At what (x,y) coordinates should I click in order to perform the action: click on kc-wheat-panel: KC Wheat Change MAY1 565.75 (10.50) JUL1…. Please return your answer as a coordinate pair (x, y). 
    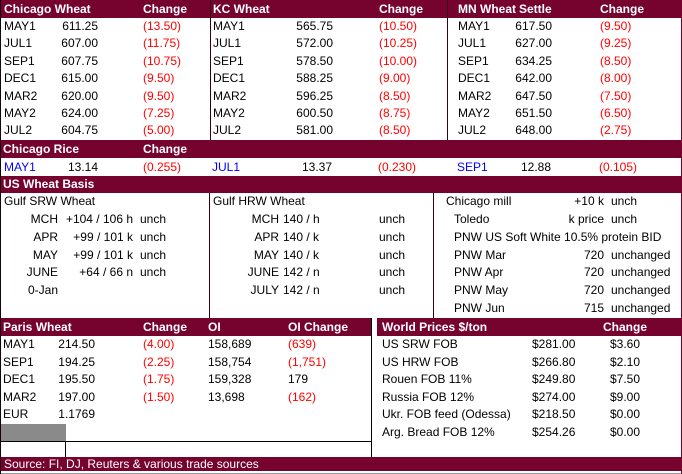
    Looking at the image, I should click on (328, 70).